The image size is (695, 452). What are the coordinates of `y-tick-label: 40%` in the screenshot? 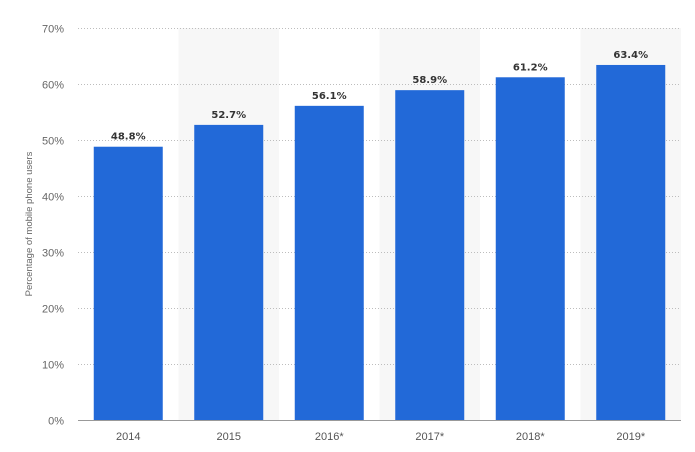 It's located at (53, 198).